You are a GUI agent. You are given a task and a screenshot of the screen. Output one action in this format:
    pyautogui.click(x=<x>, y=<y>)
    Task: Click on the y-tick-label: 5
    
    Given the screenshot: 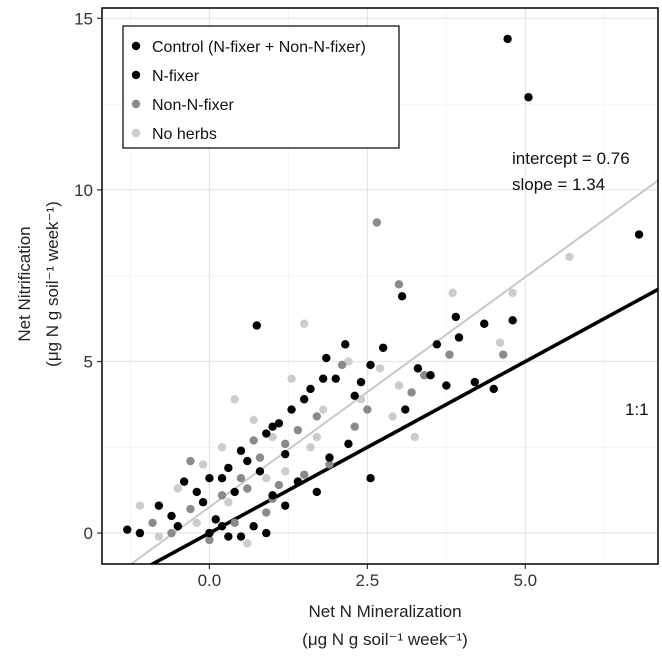 What is the action you would take?
    pyautogui.click(x=88, y=362)
    